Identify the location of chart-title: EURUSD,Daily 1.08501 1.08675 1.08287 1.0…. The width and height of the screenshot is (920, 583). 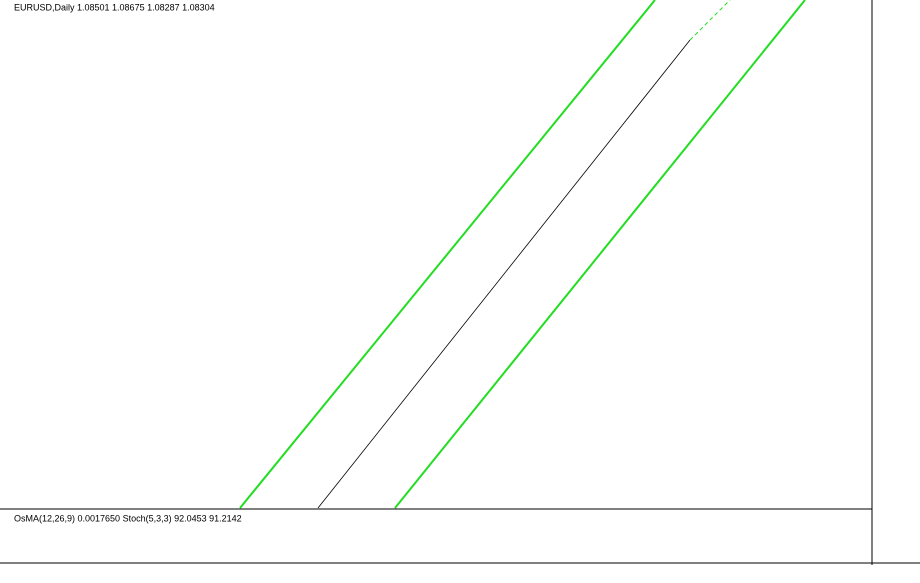
(114, 7).